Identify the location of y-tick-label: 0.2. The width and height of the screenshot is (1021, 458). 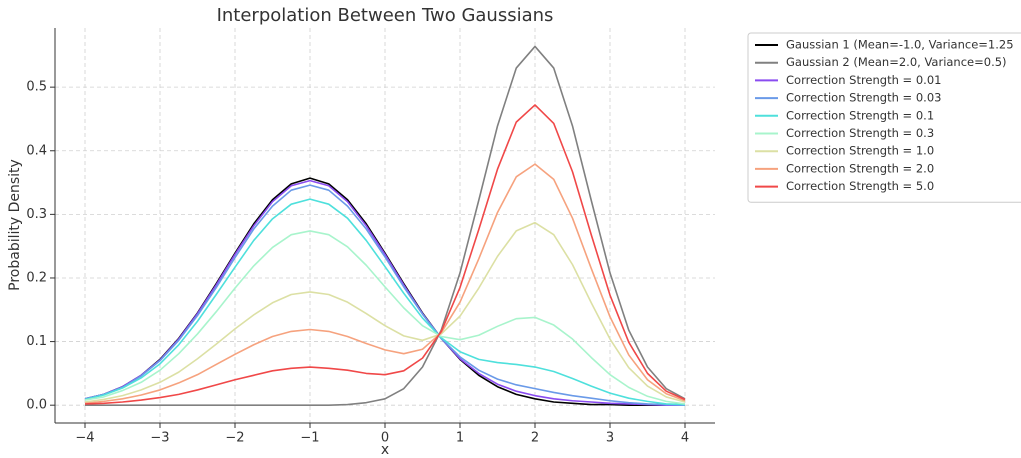
(36, 277).